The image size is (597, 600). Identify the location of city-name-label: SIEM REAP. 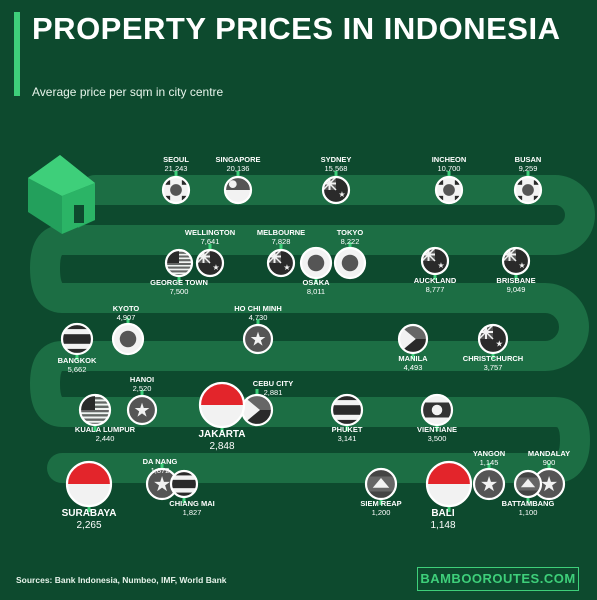
(380, 503).